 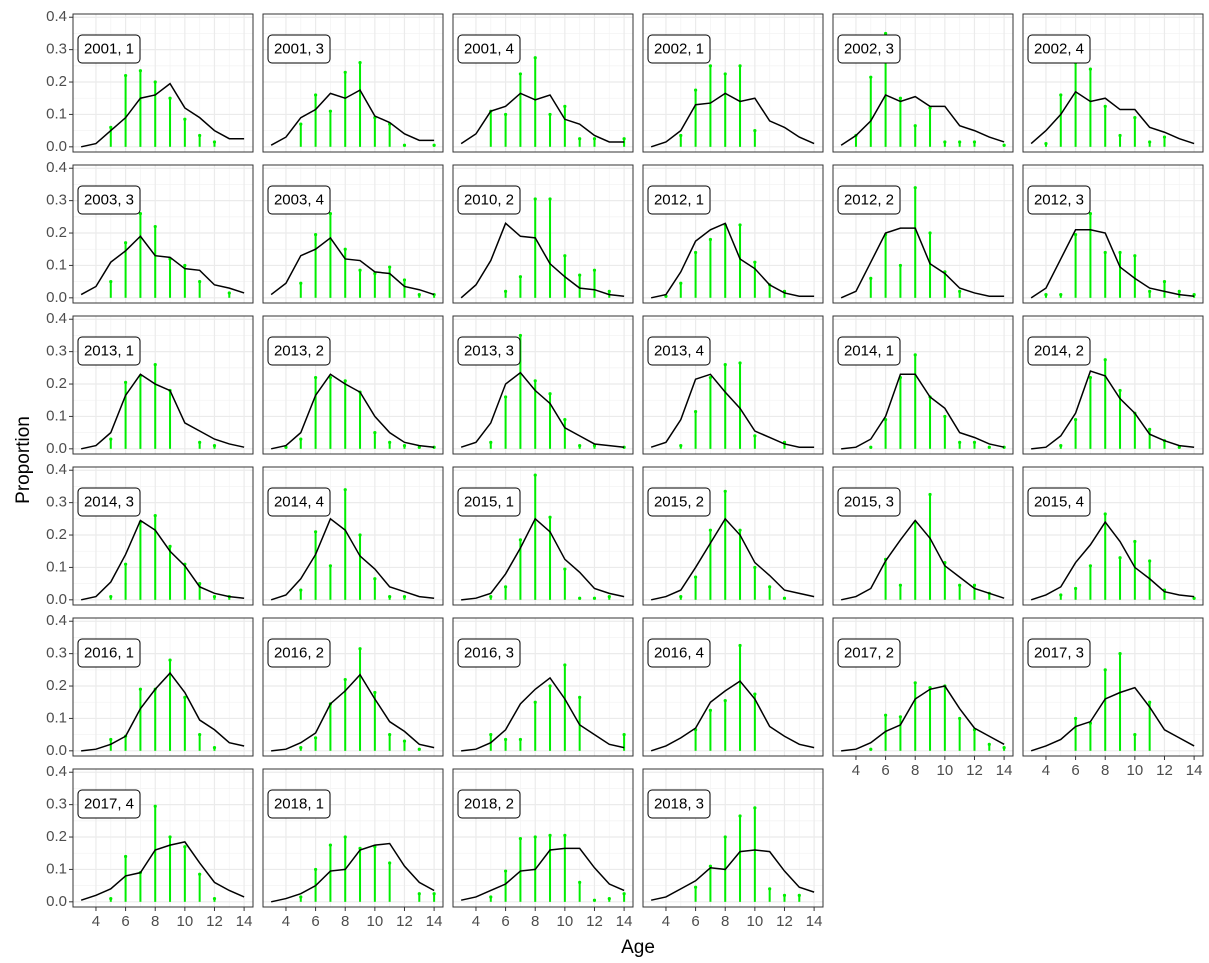 What do you see at coordinates (353, 385) in the screenshot?
I see `panel: 2013, 2` at bounding box center [353, 385].